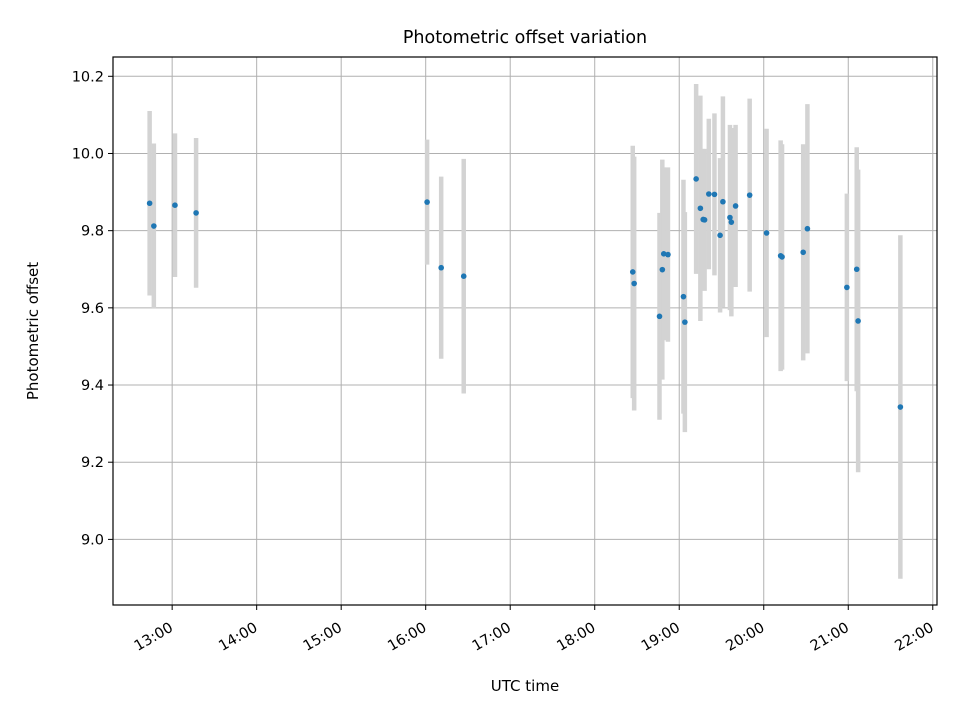 The height and width of the screenshot is (720, 960). I want to click on x-axis-label: UTC time, so click(525, 686).